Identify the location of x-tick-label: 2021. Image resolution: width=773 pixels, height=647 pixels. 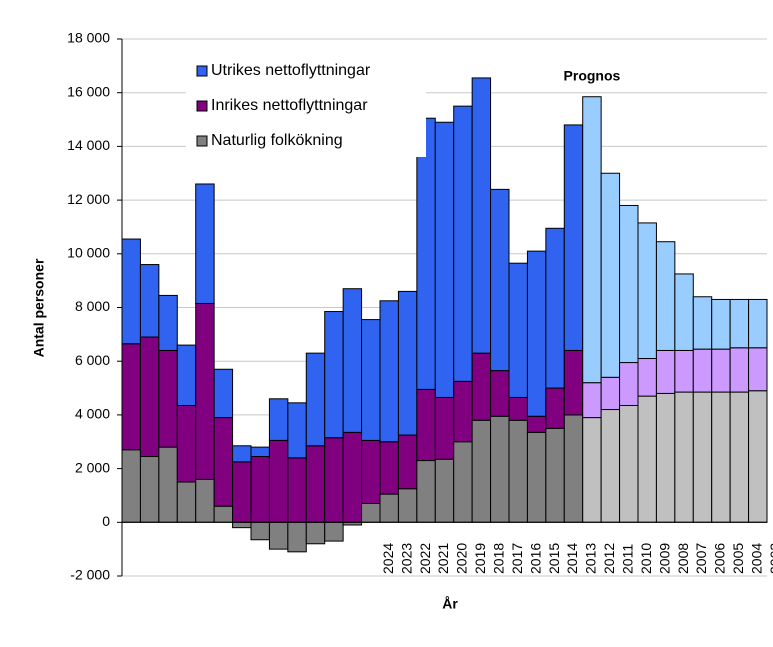
(443, 558).